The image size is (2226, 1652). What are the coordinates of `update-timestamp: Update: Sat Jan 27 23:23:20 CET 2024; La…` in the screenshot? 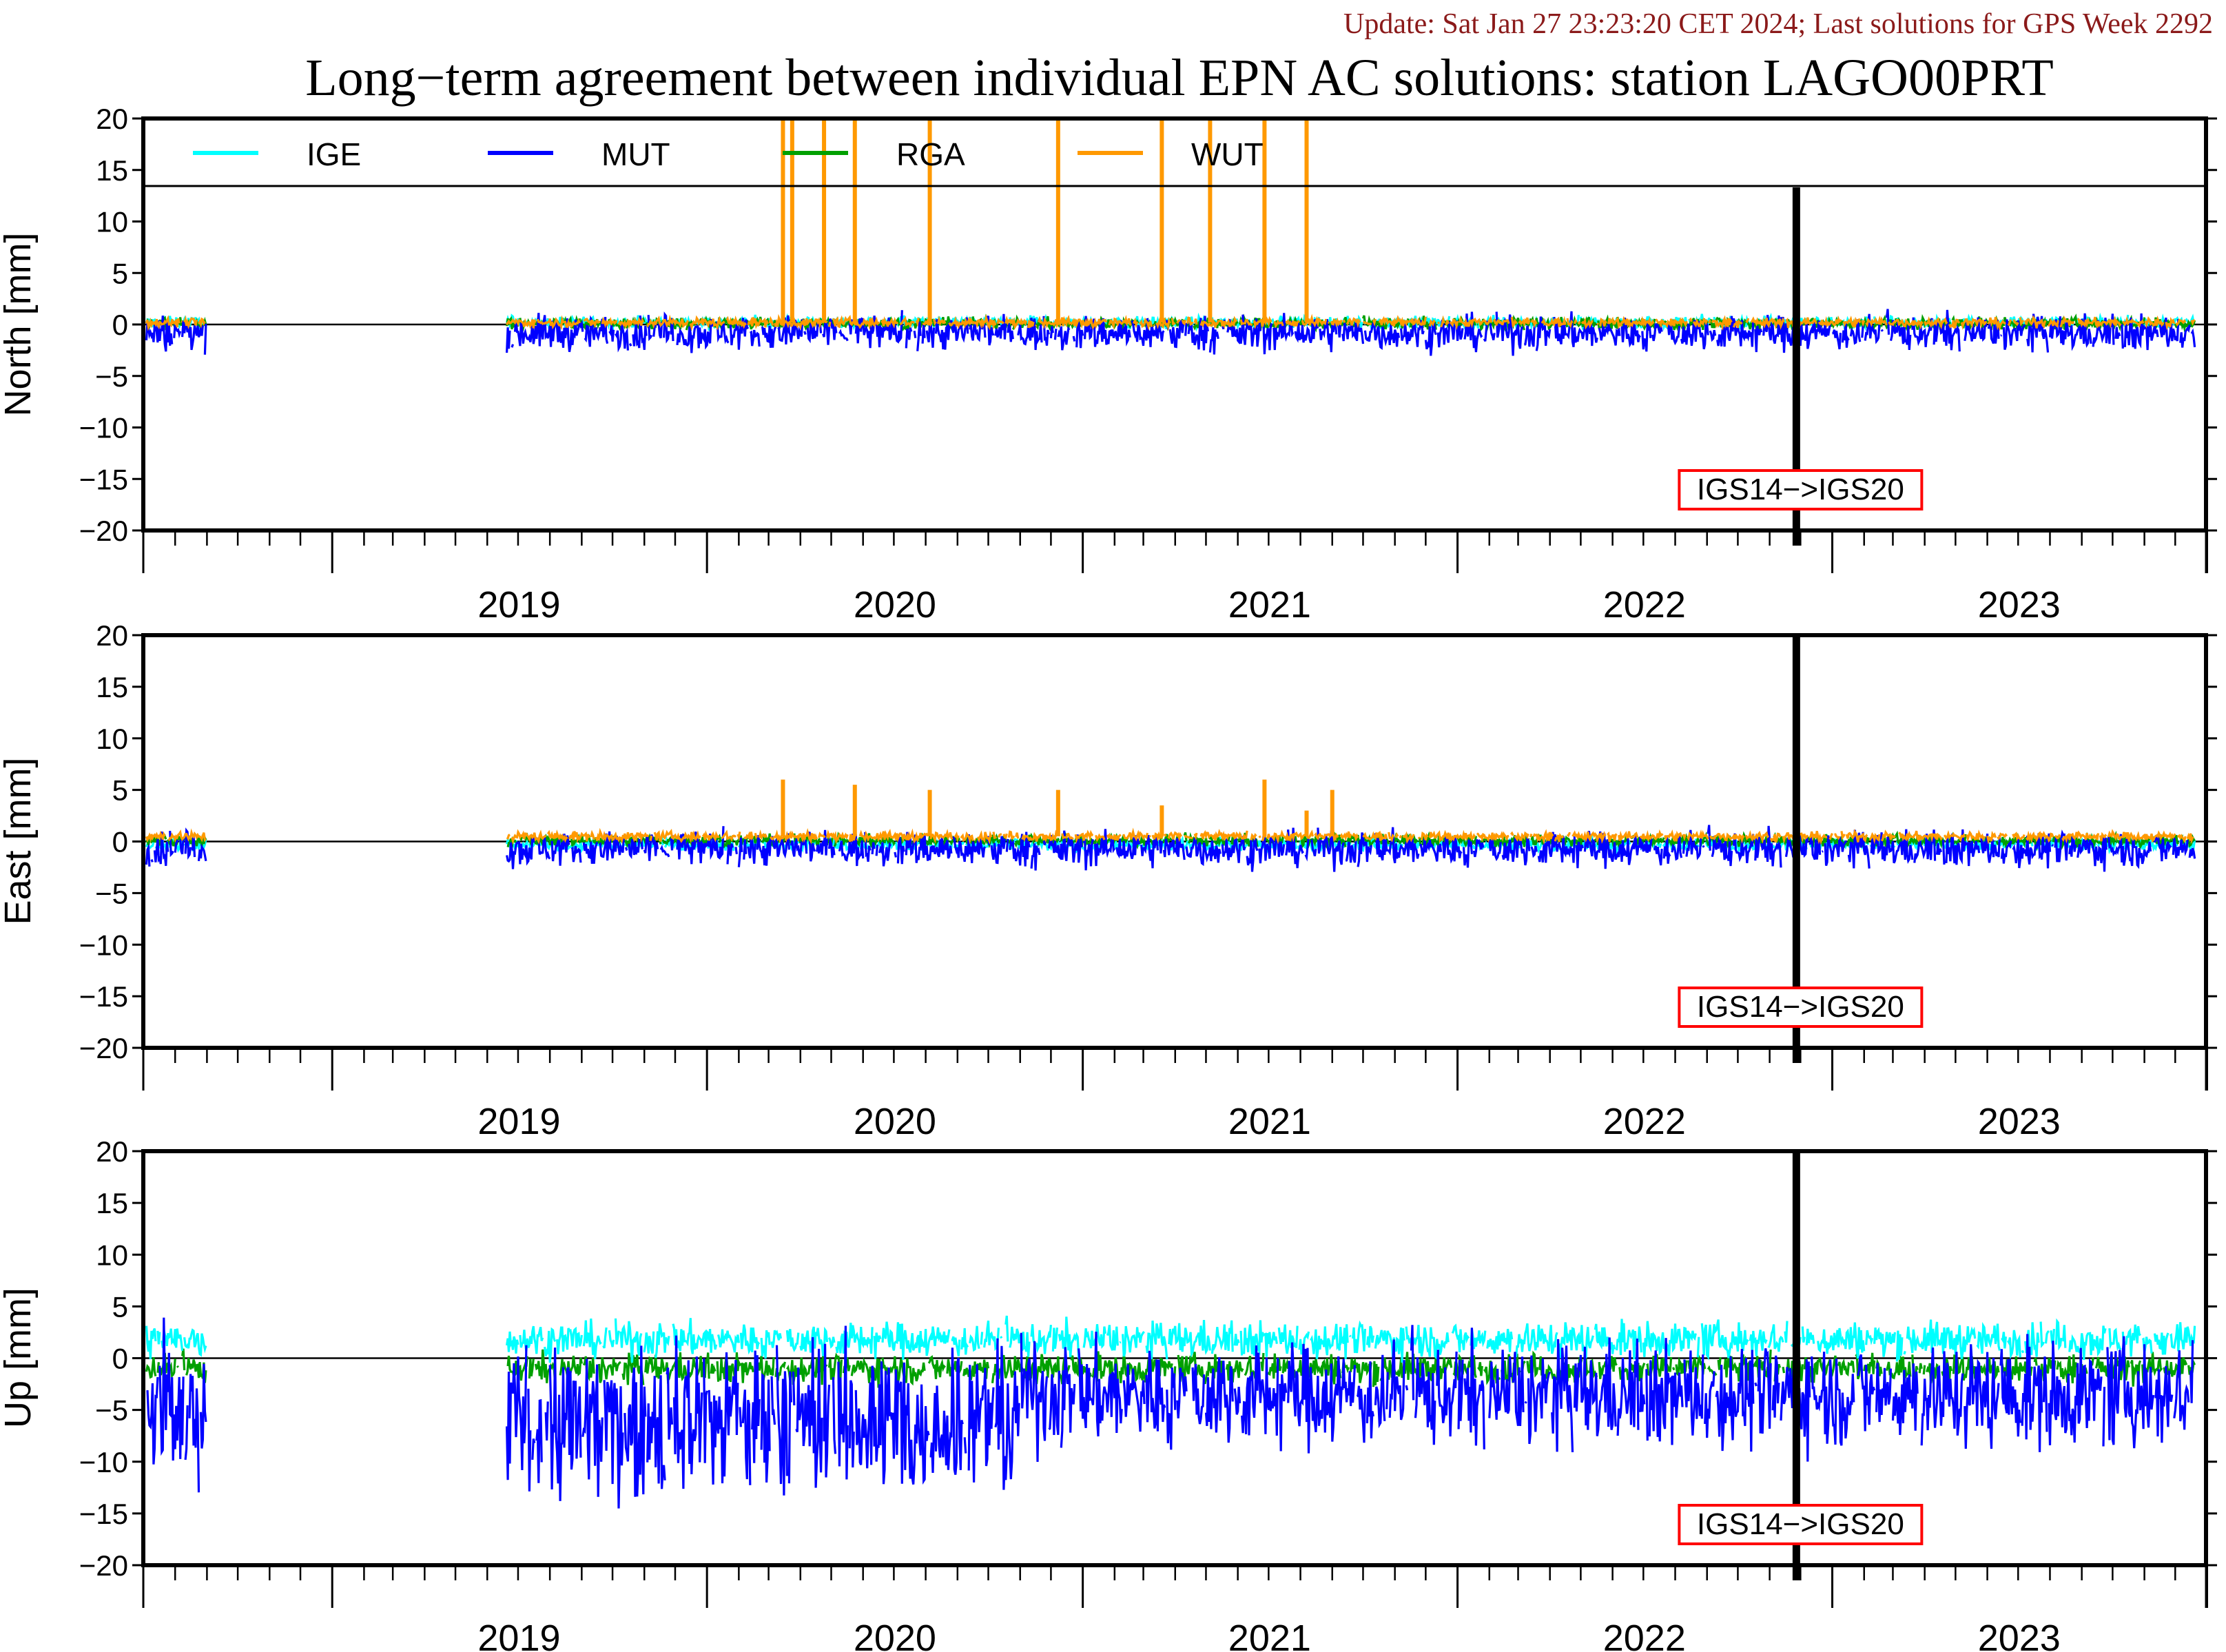 It's located at (1778, 24).